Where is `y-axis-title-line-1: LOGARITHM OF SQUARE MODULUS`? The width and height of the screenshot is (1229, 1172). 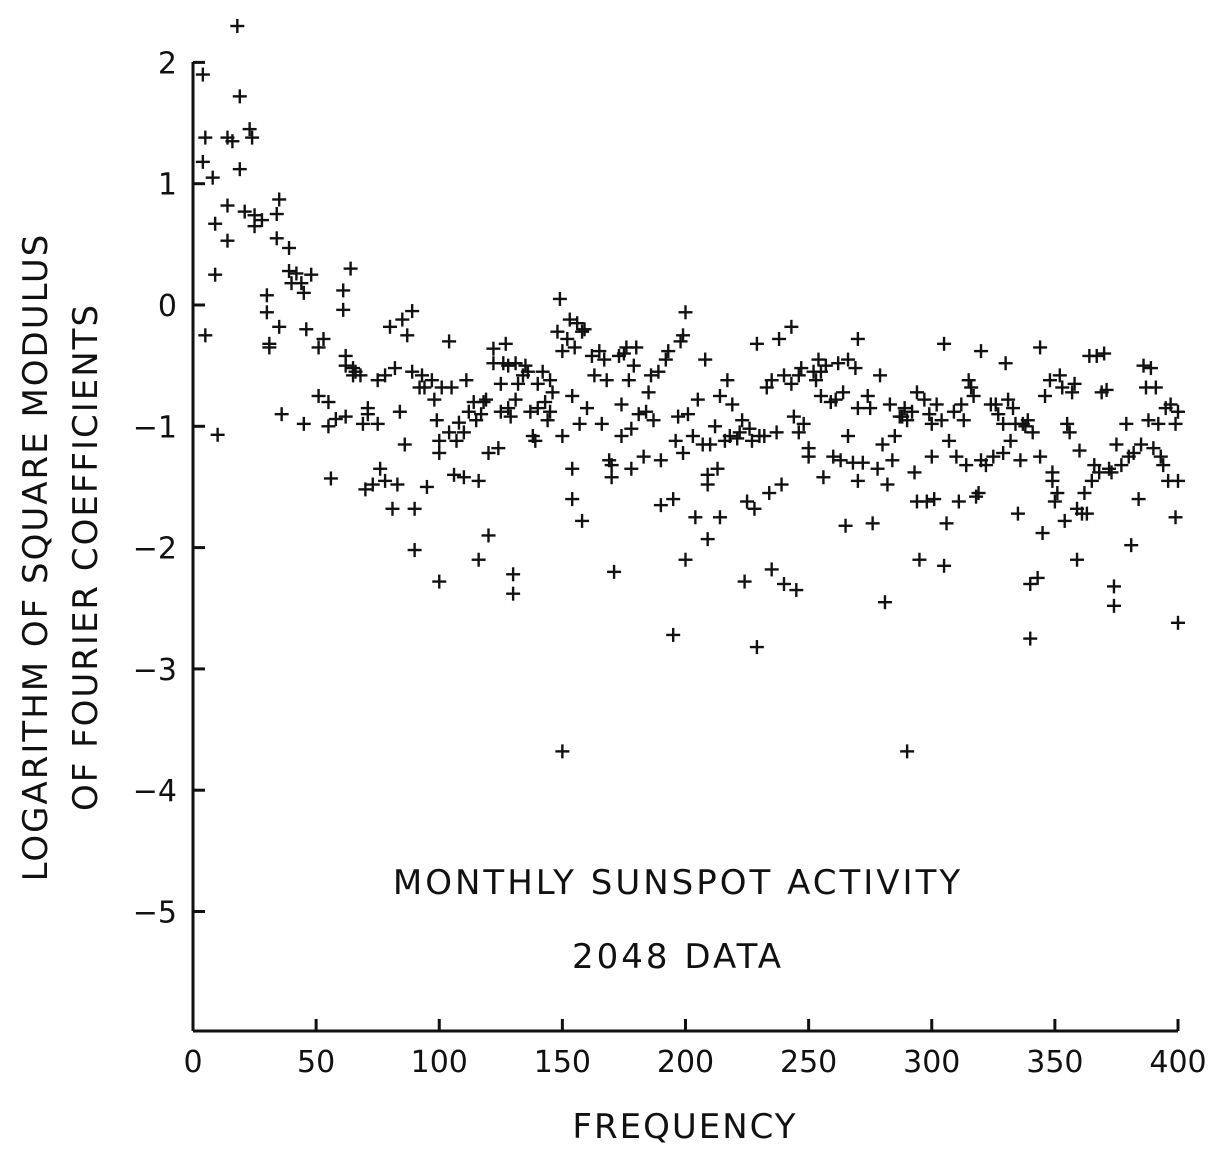
y-axis-title-line-1: LOGARITHM OF SQUARE MODULUS is located at coordinates (36, 557).